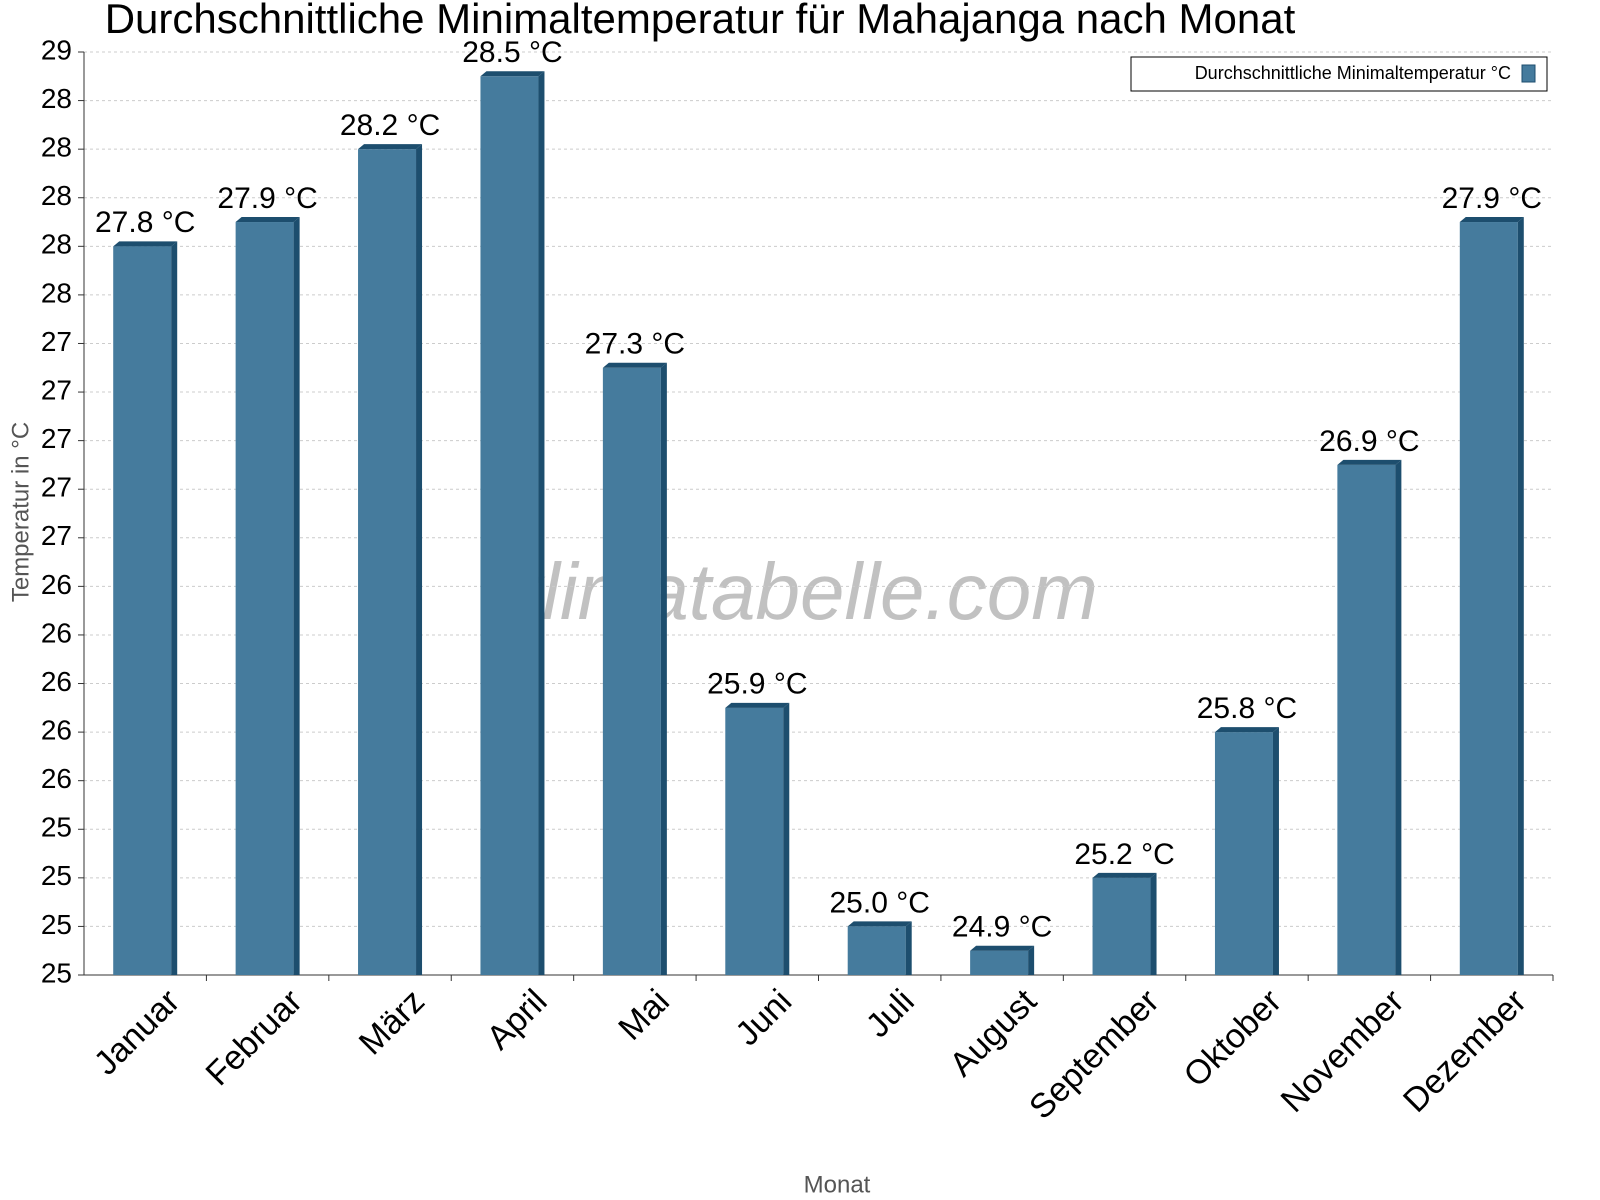 The image size is (1600, 1200). What do you see at coordinates (254, 1037) in the screenshot?
I see `x-tick-label: Februar` at bounding box center [254, 1037].